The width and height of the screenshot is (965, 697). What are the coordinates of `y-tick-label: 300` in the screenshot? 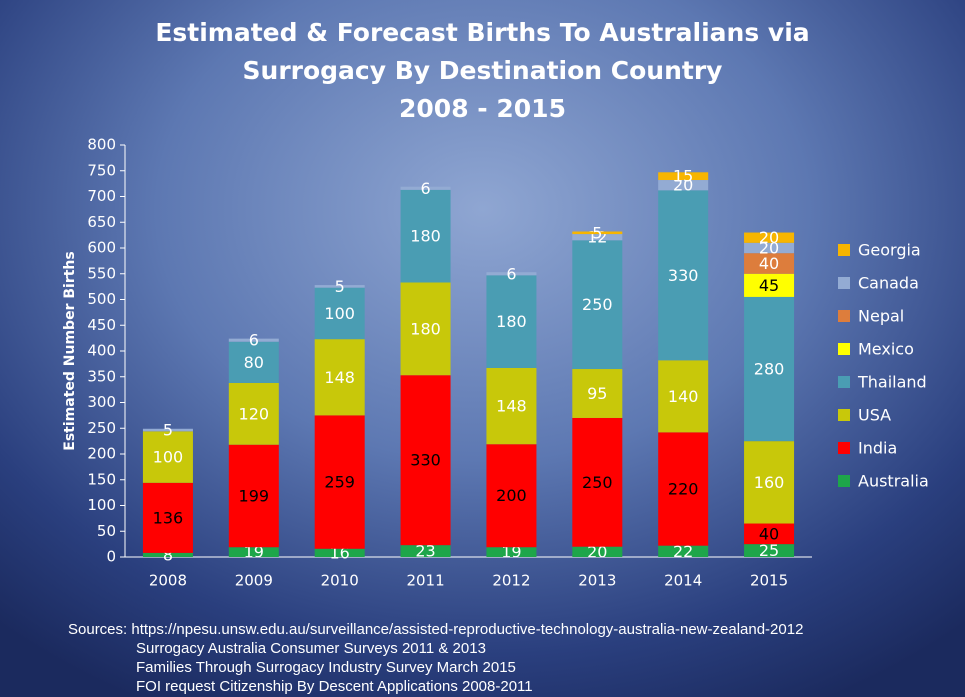 It's located at (101, 402).